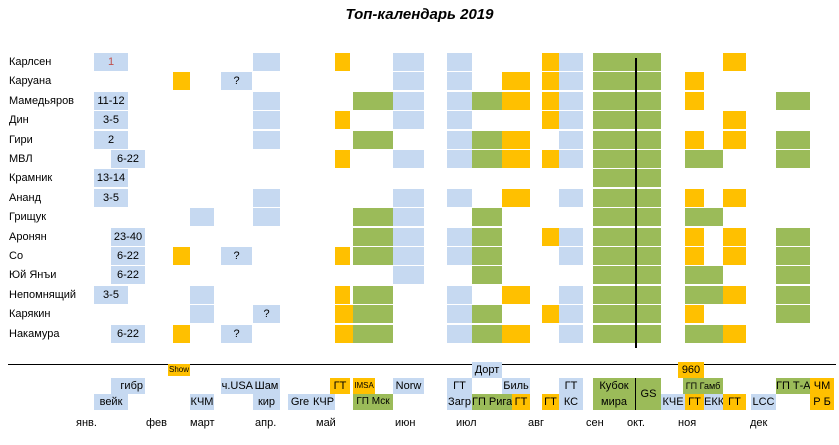 Image resolution: width=839 pixels, height=445 pixels. What do you see at coordinates (30, 81) in the screenshot?
I see `player-name: Каруана` at bounding box center [30, 81].